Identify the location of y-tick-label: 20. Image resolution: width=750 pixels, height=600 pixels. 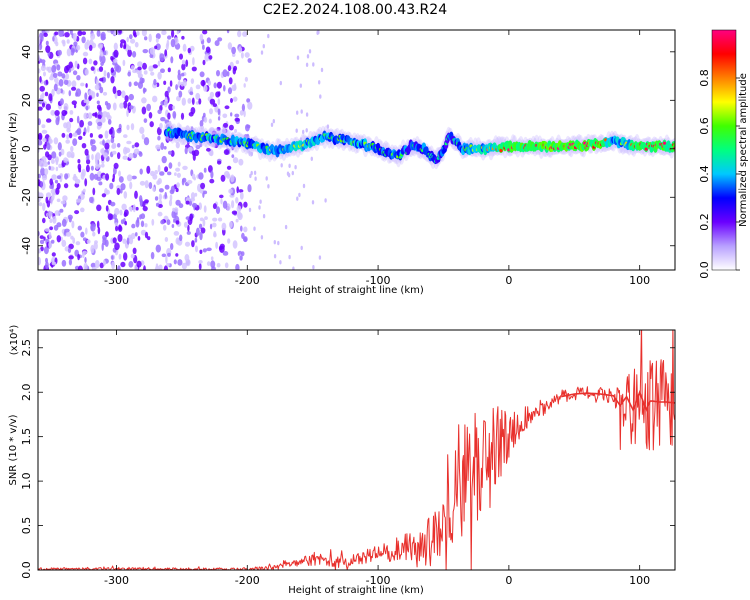
(26, 100).